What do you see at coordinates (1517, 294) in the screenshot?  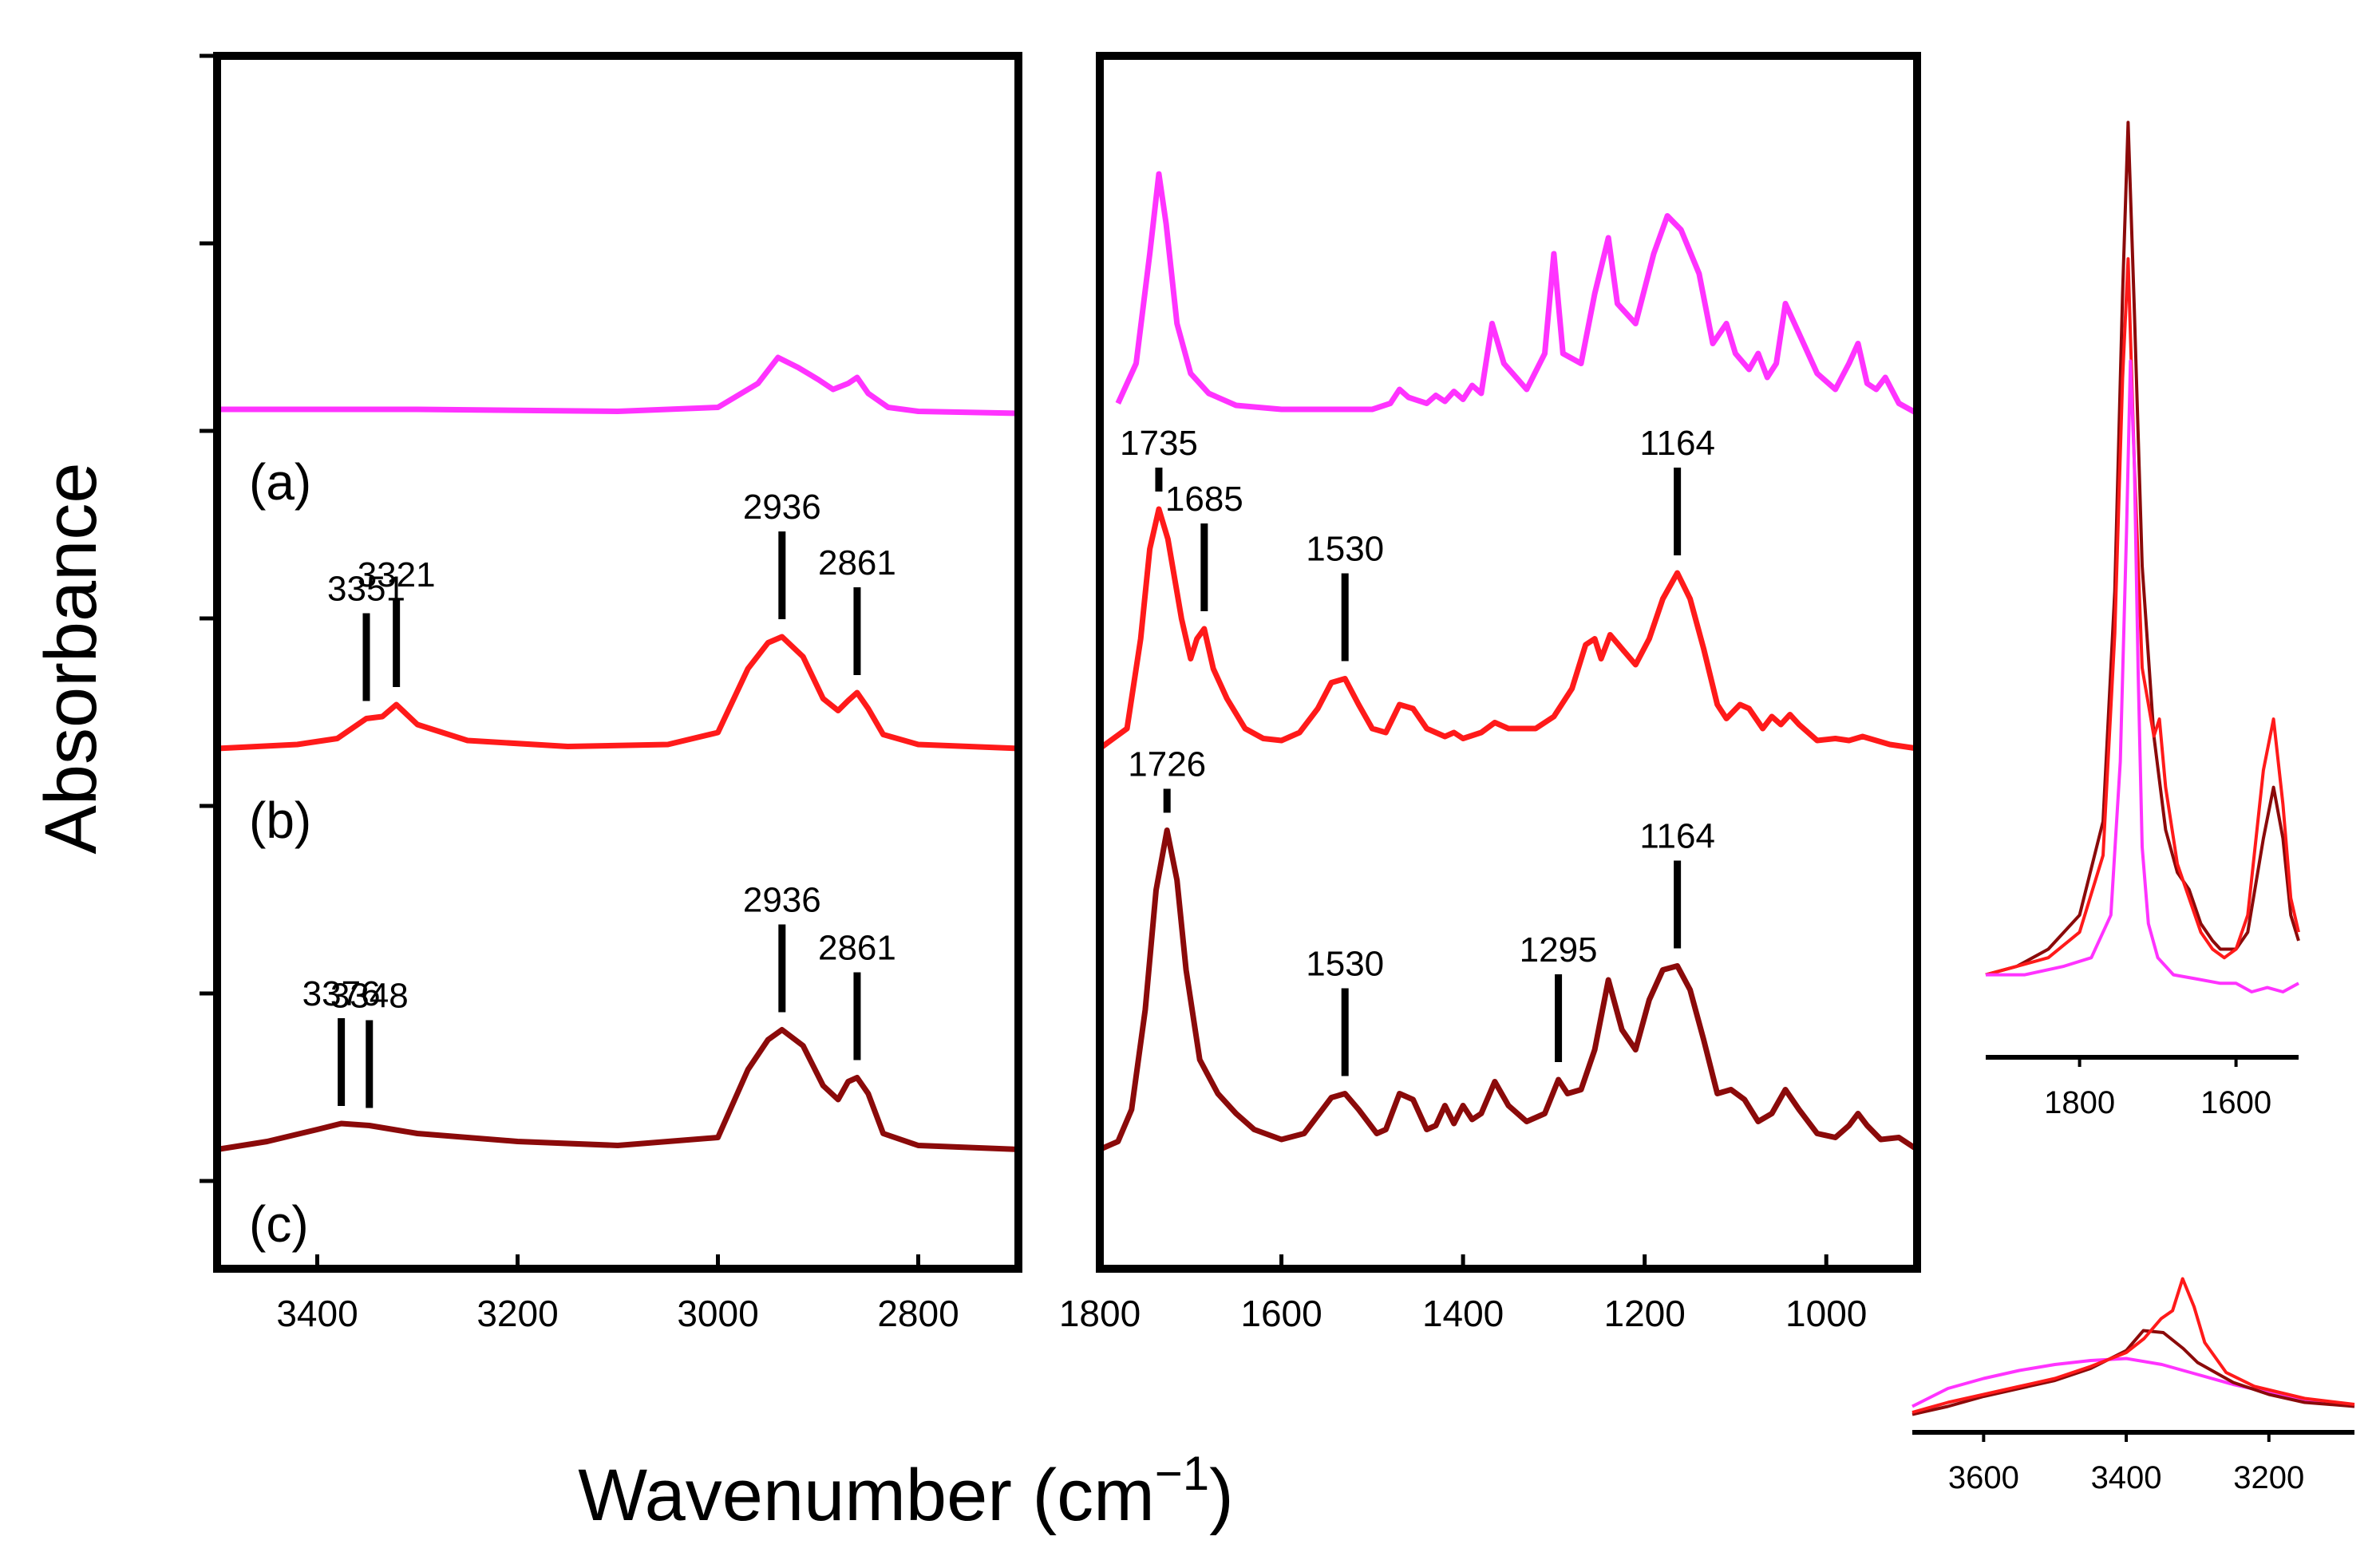 I see `middle-series-a-line` at bounding box center [1517, 294].